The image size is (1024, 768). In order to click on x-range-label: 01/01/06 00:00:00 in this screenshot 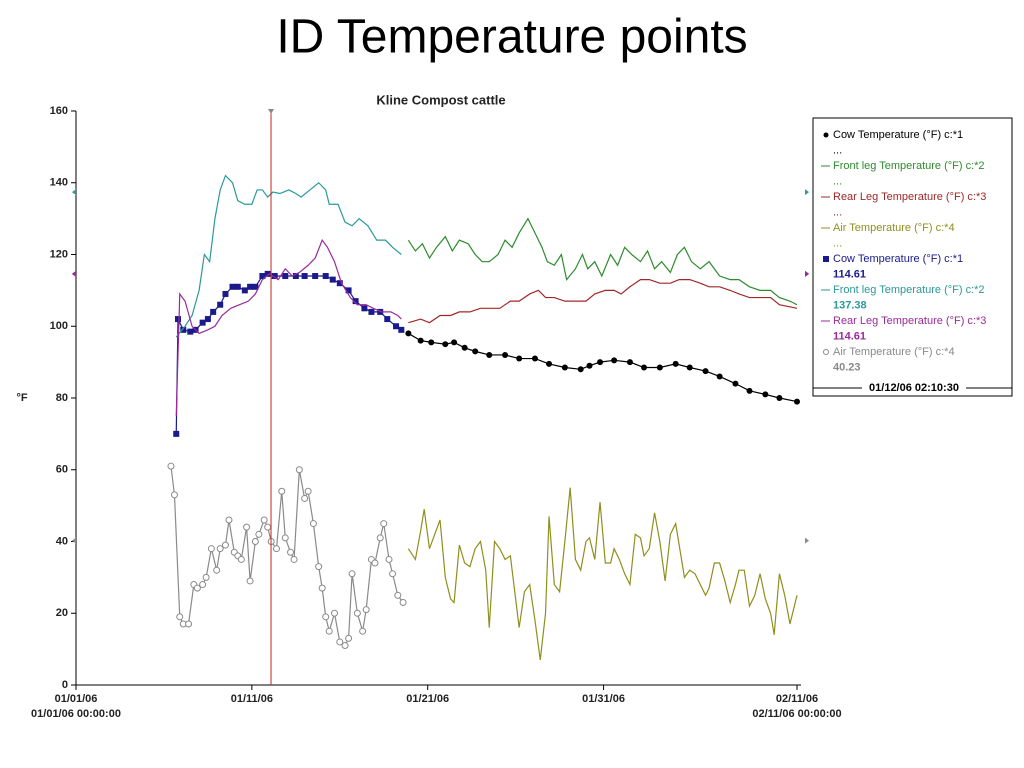, I will do `click(76, 714)`.